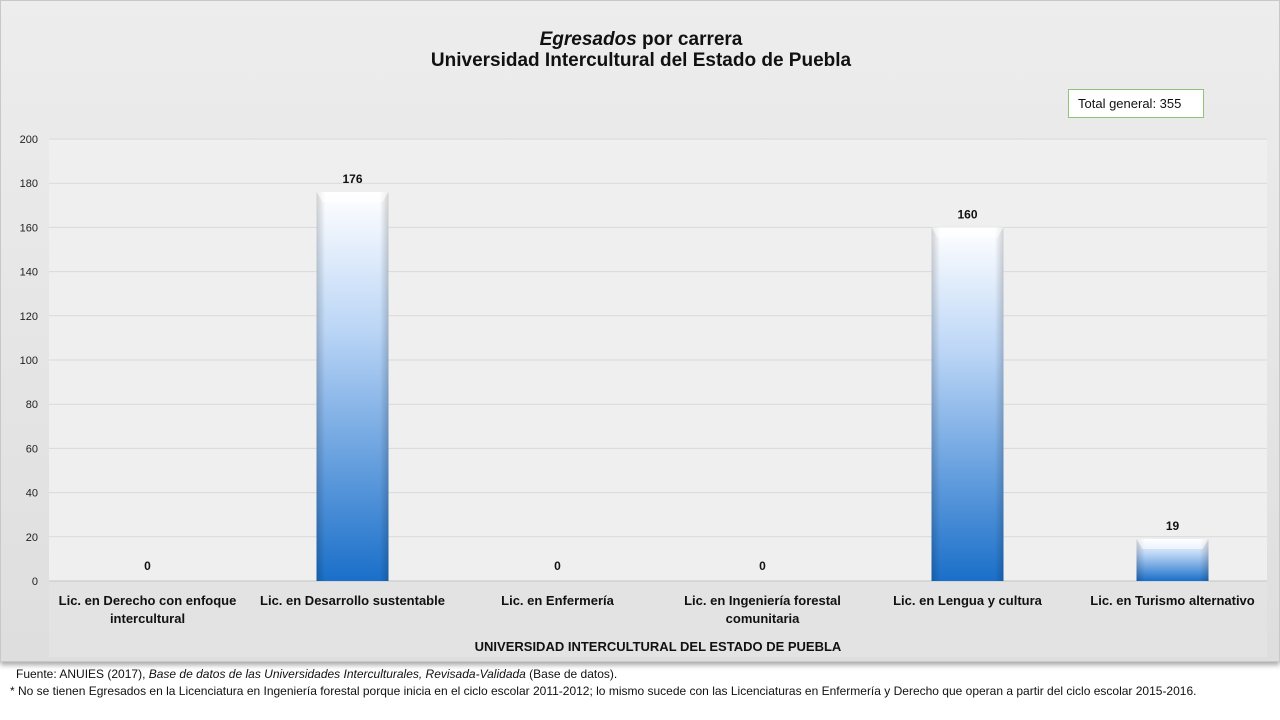  What do you see at coordinates (968, 600) in the screenshot?
I see `x-tick-label: Lic. en Lengua y cultura` at bounding box center [968, 600].